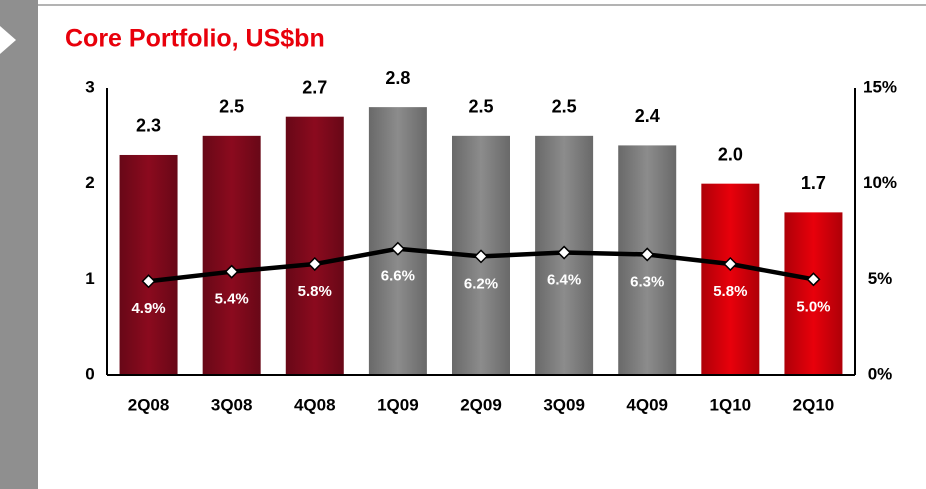 Image resolution: width=926 pixels, height=489 pixels. I want to click on line-value-label: 6.4%, so click(564, 280).